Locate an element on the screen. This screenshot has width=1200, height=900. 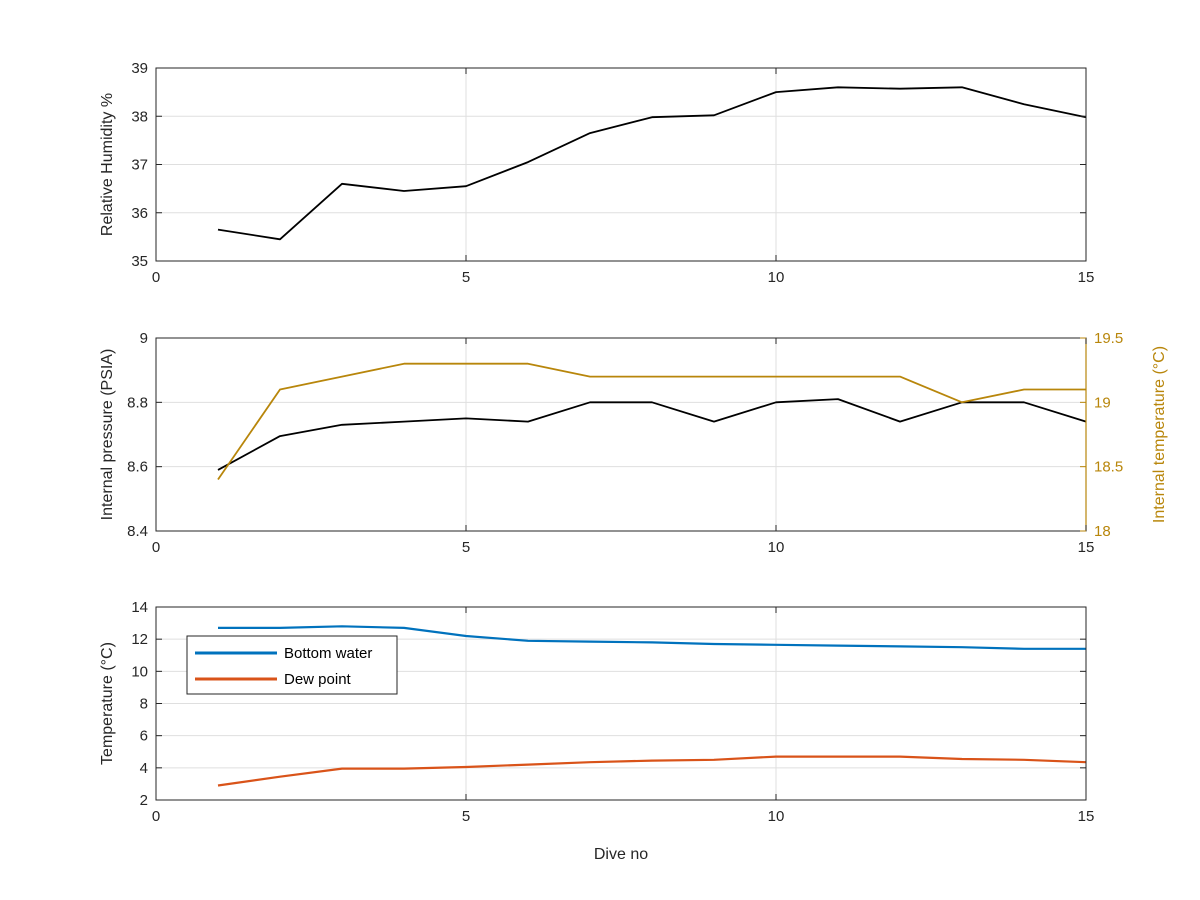
dew-point-line is located at coordinates (652, 771).